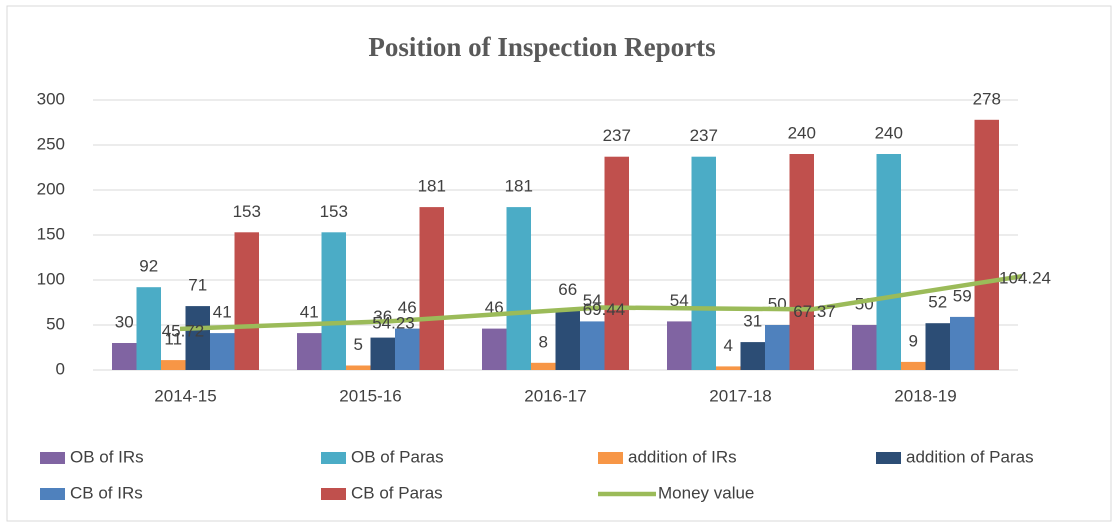 The width and height of the screenshot is (1119, 527). Describe the element at coordinates (51, 278) in the screenshot. I see `y-tick-label: 100` at that location.